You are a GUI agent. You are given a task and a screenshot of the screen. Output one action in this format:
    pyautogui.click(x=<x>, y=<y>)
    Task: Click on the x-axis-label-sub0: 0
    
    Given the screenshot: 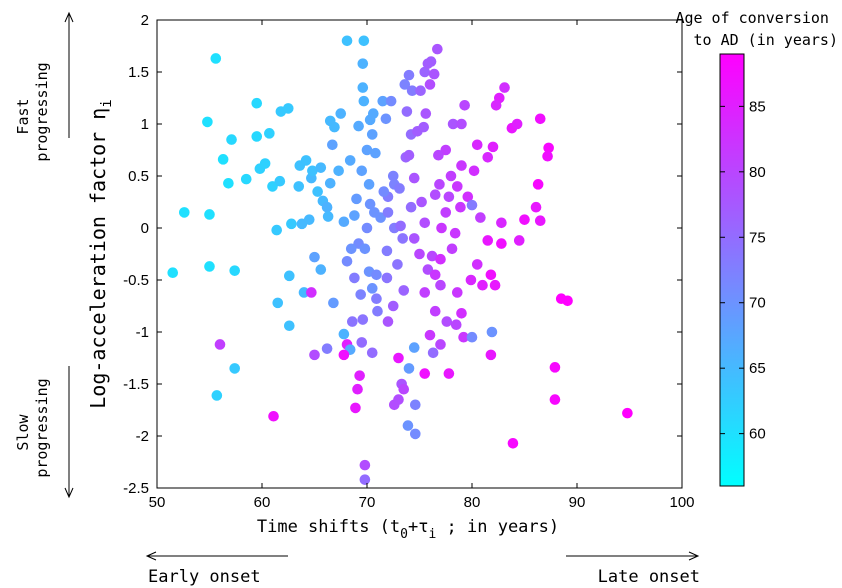 What is the action you would take?
    pyautogui.click(x=404, y=534)
    